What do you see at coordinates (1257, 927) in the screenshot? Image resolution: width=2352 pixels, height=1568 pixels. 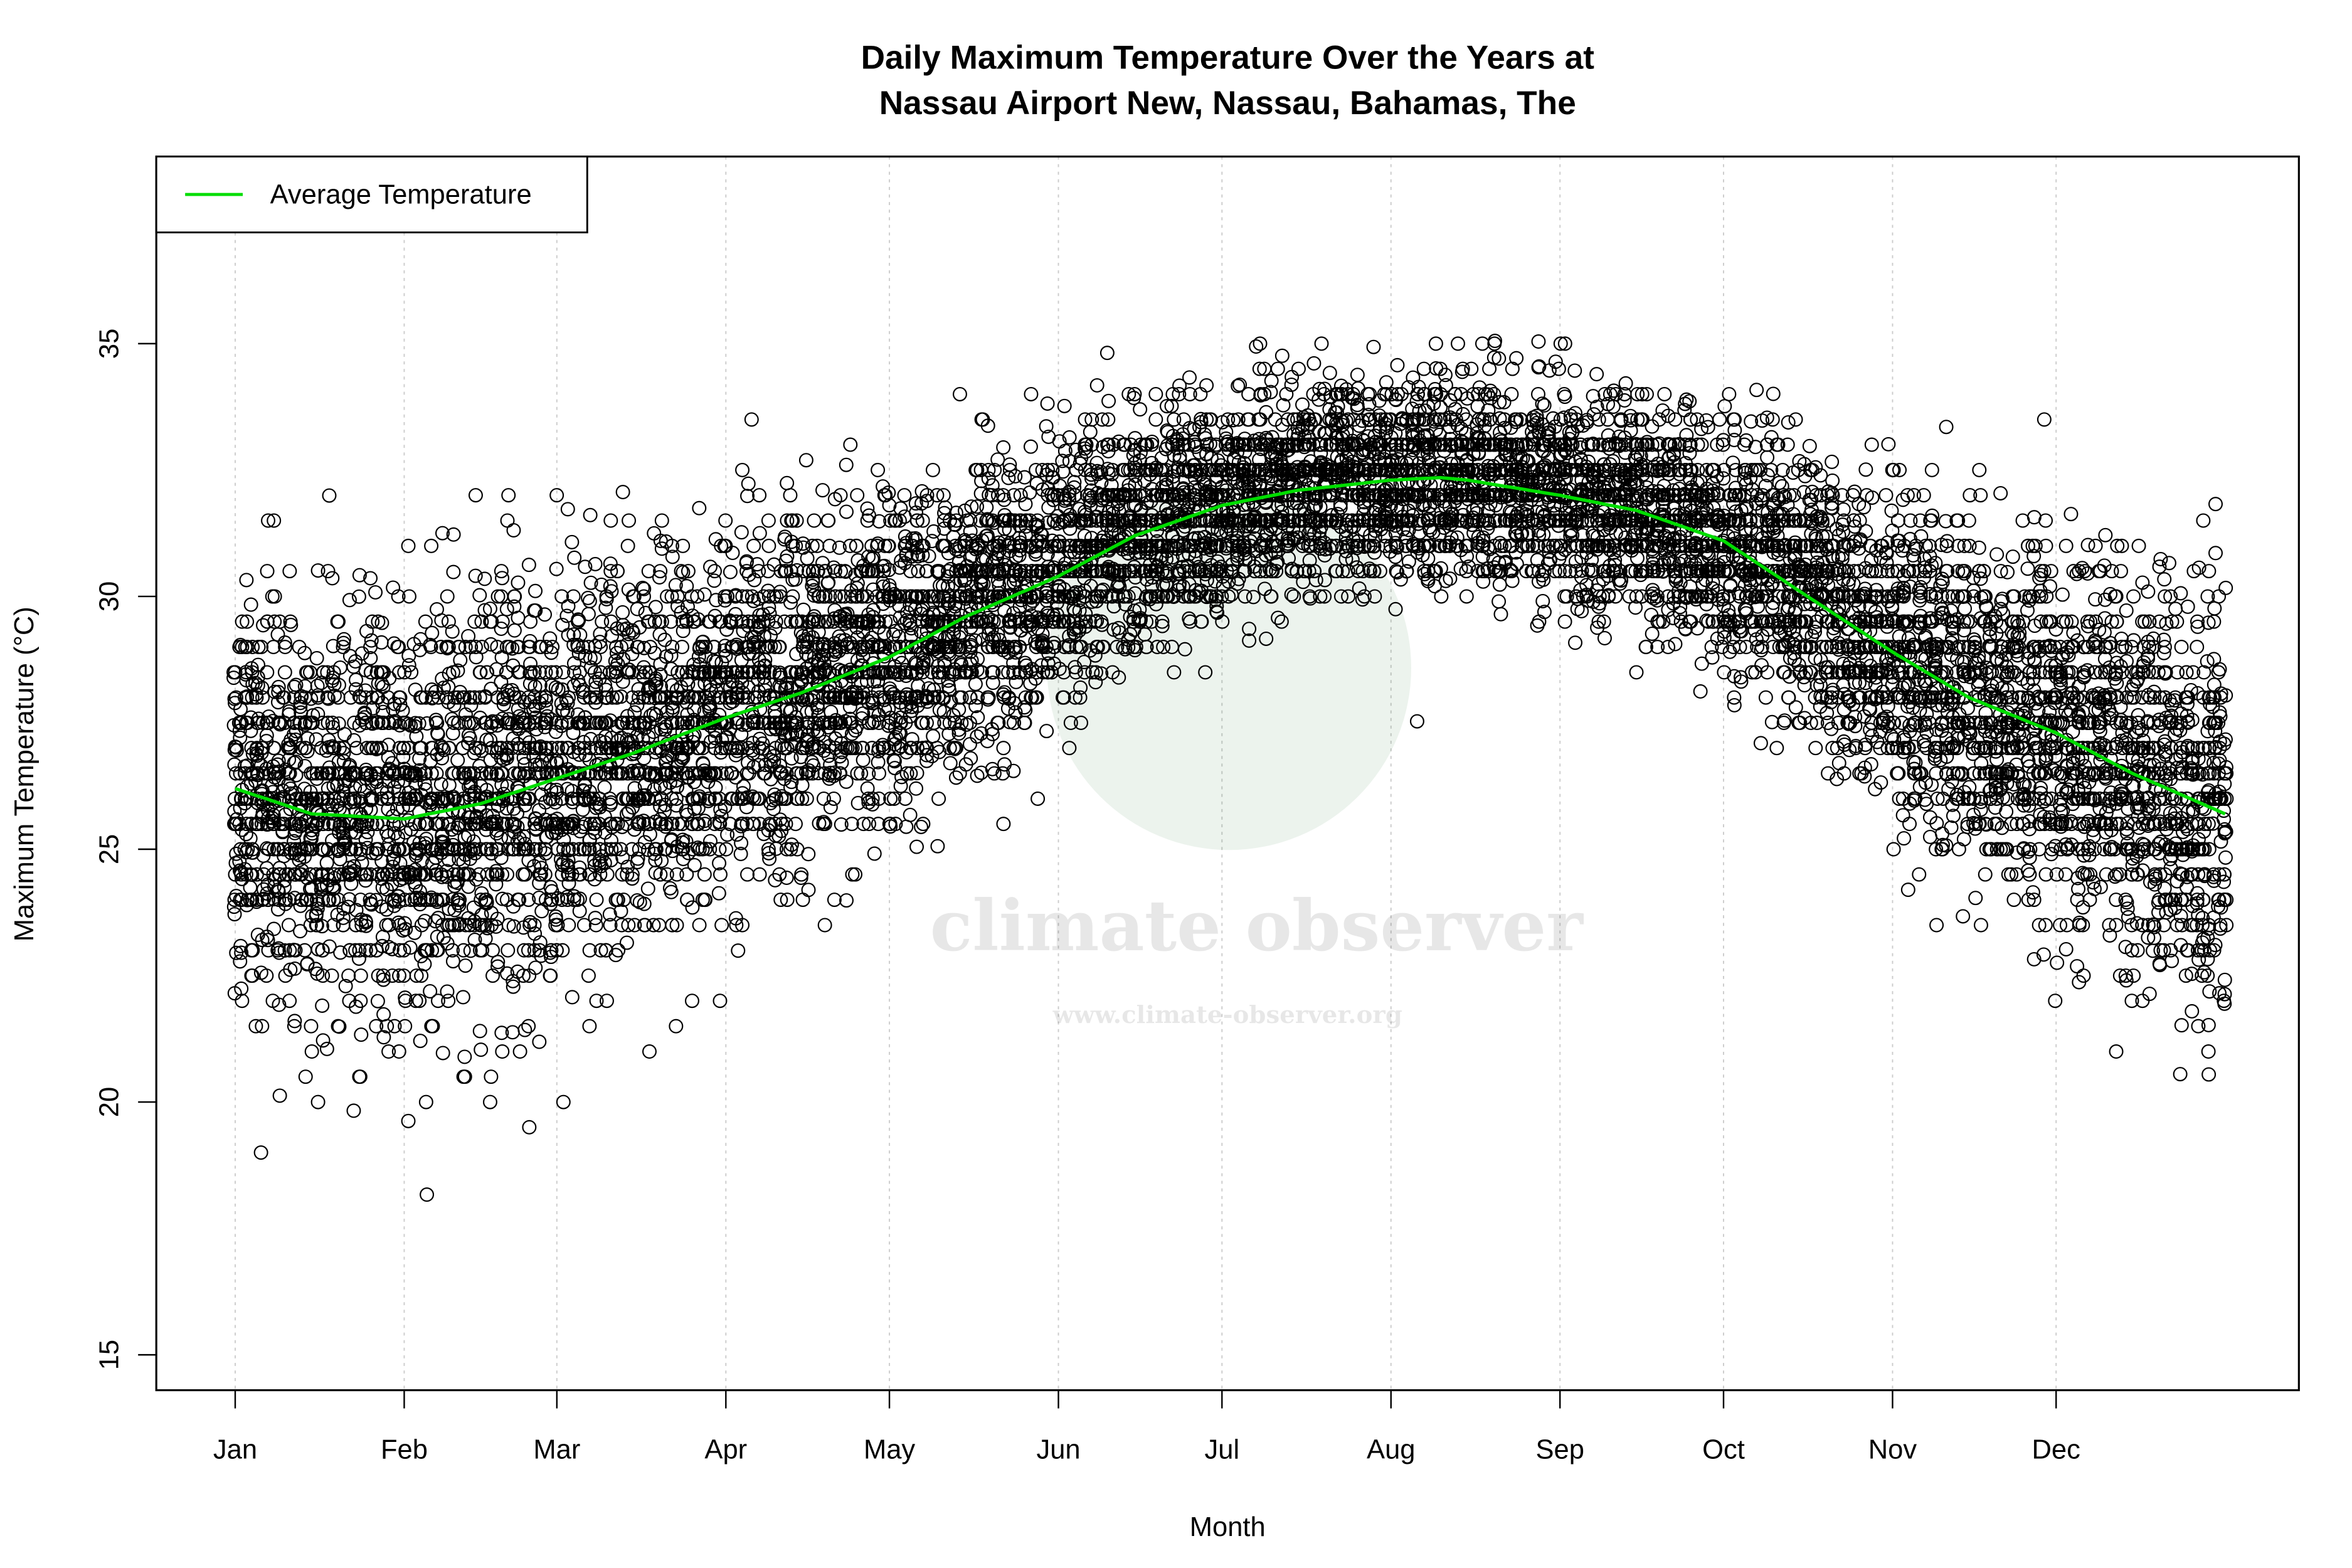 I see `watermark-name: climate observer` at bounding box center [1257, 927].